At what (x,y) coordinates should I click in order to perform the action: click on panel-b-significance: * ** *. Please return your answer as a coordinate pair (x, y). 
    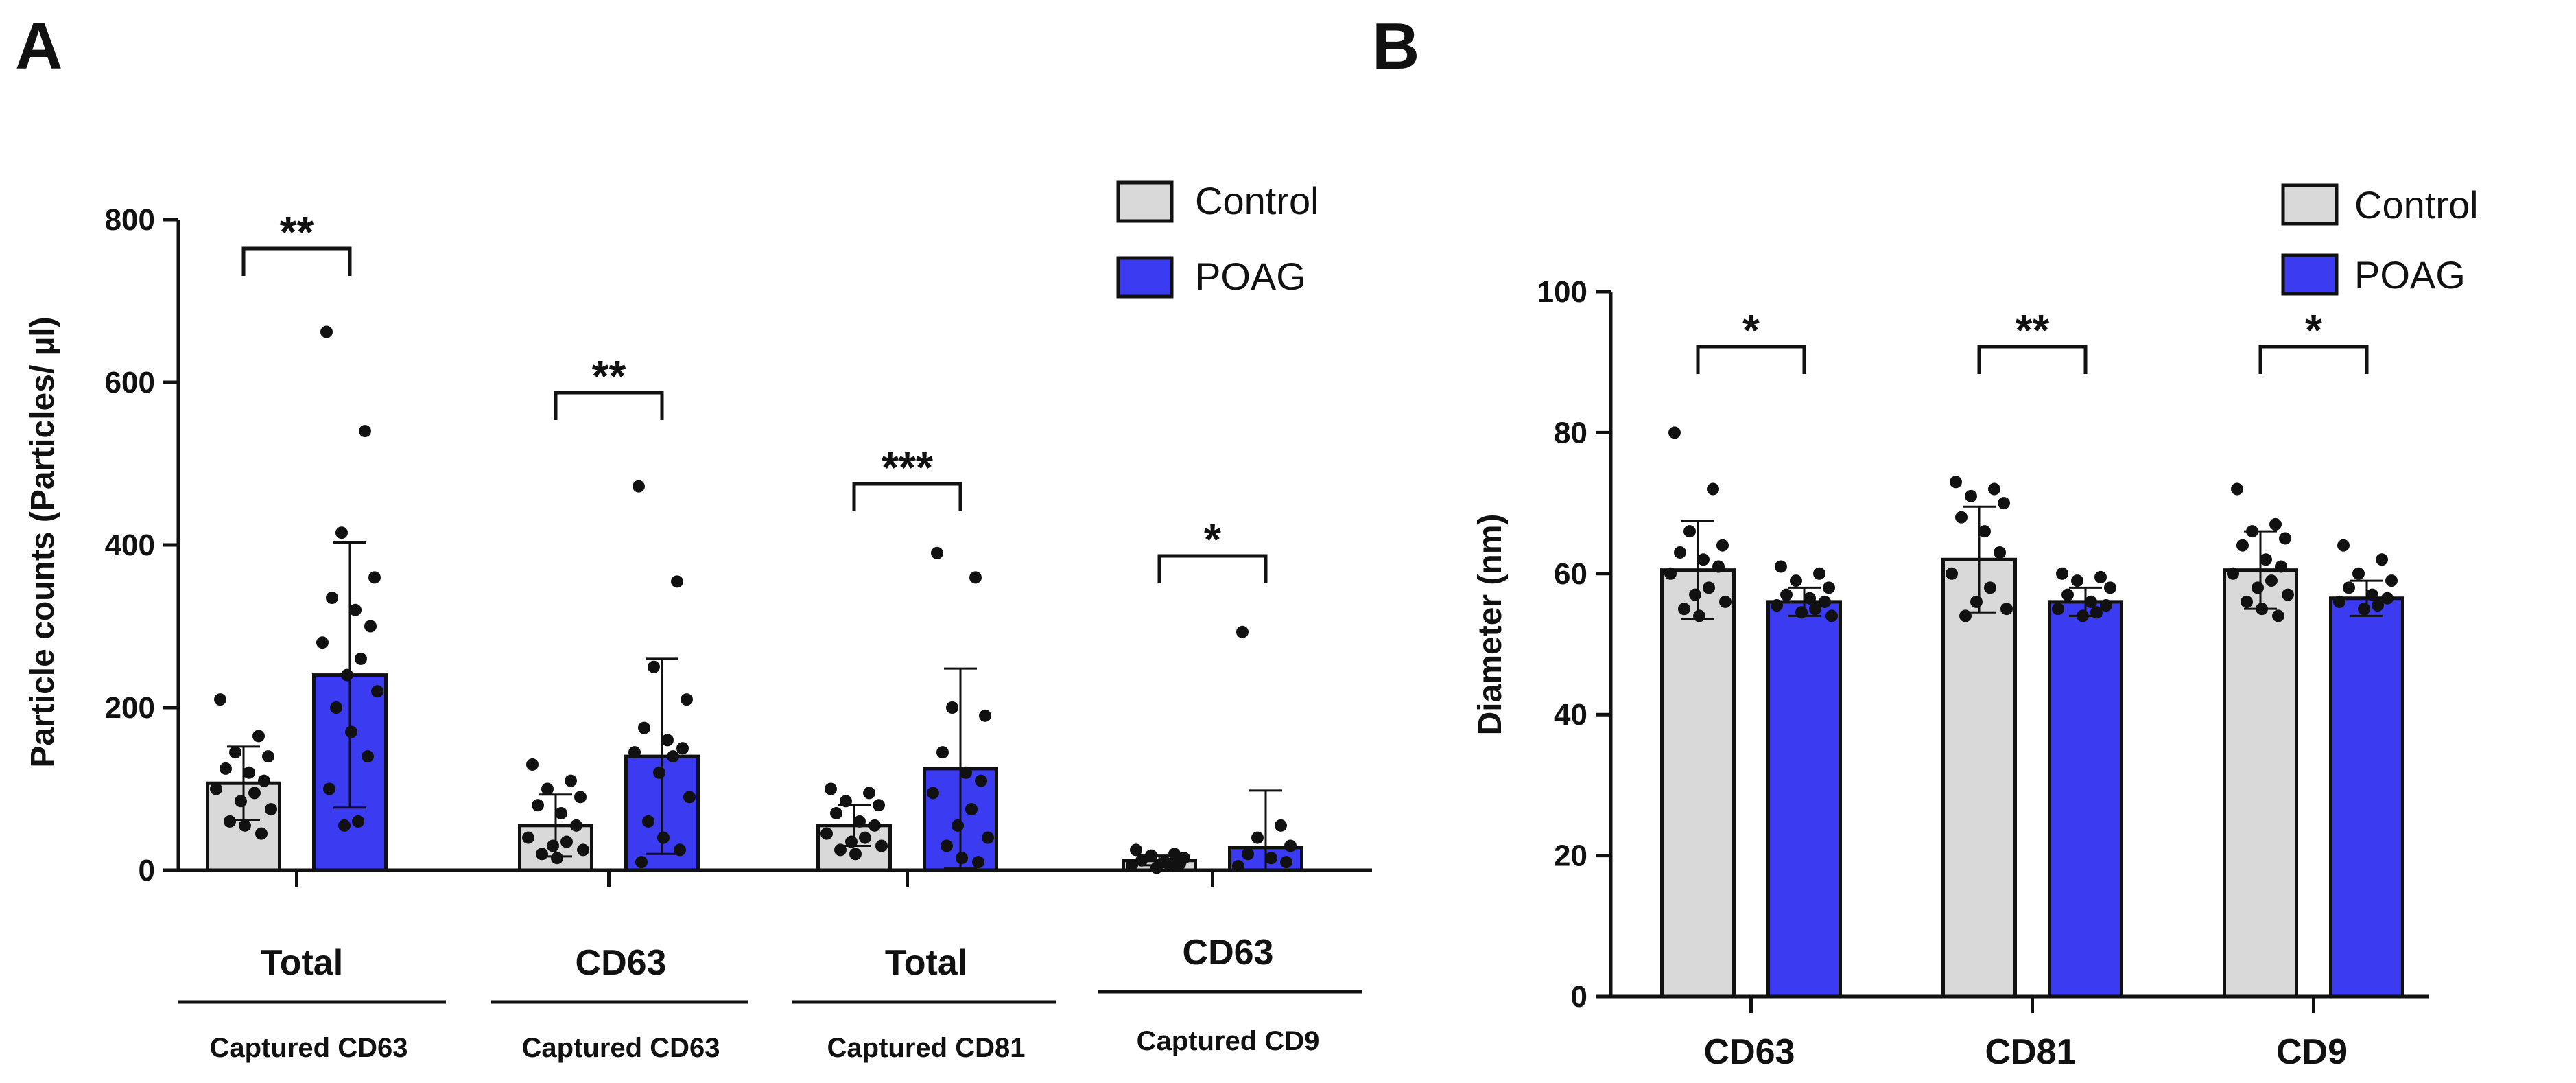
    Looking at the image, I should click on (2032, 339).